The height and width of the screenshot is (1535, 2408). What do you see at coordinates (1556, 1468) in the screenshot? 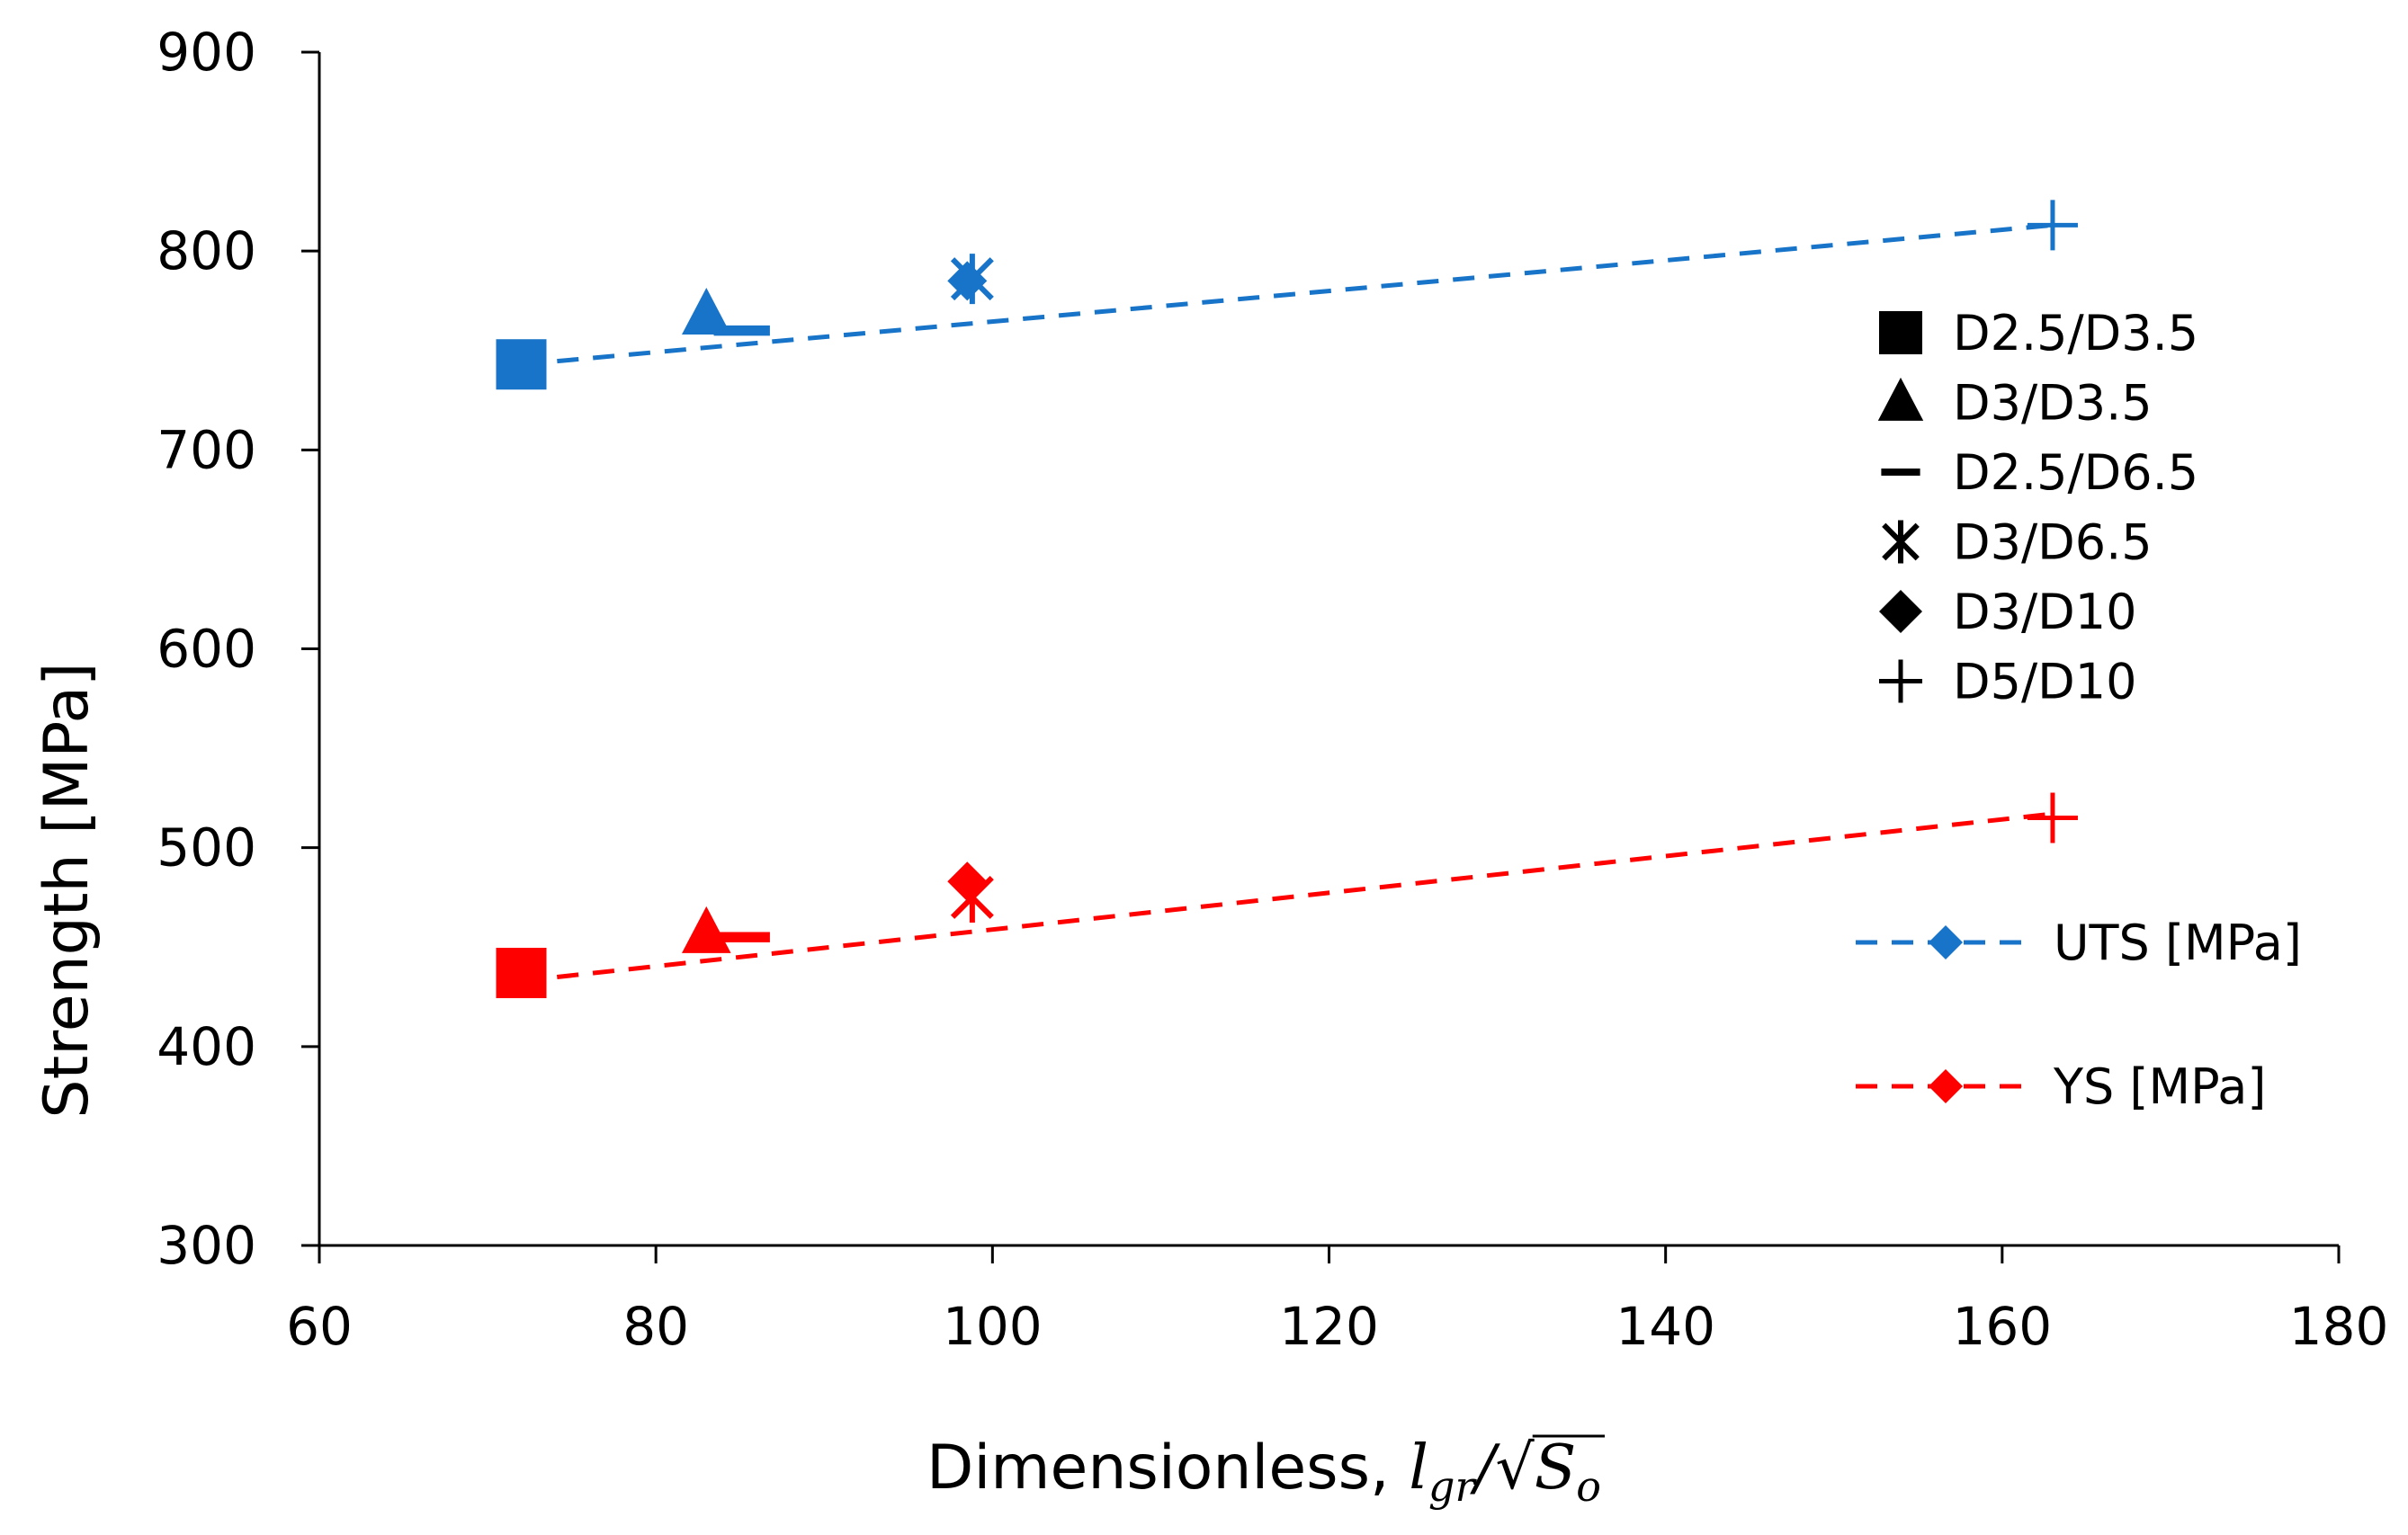
I see `x-axis-math-s: S` at bounding box center [1556, 1468].